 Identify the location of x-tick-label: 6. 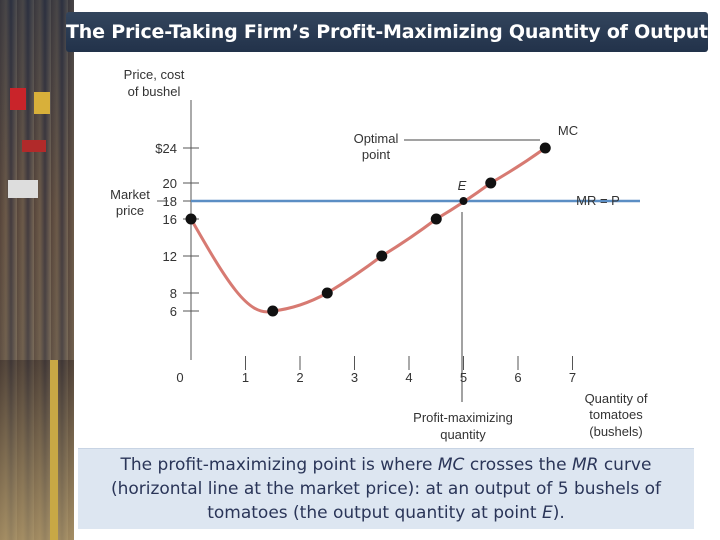
(517, 377).